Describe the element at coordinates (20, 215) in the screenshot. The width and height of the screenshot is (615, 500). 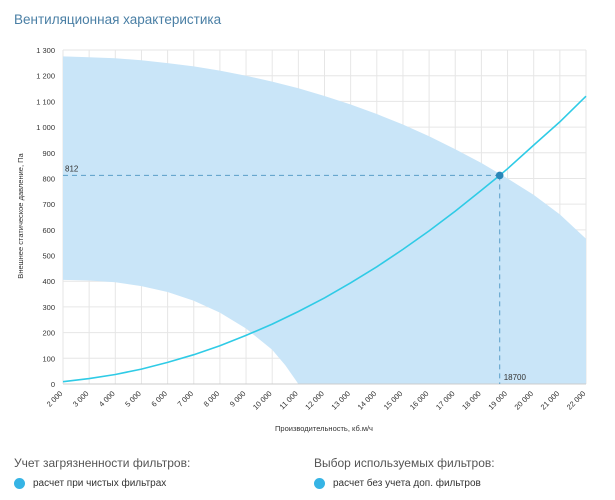
I see `y-axis-label: Внешнее статическое давление, Па` at that location.